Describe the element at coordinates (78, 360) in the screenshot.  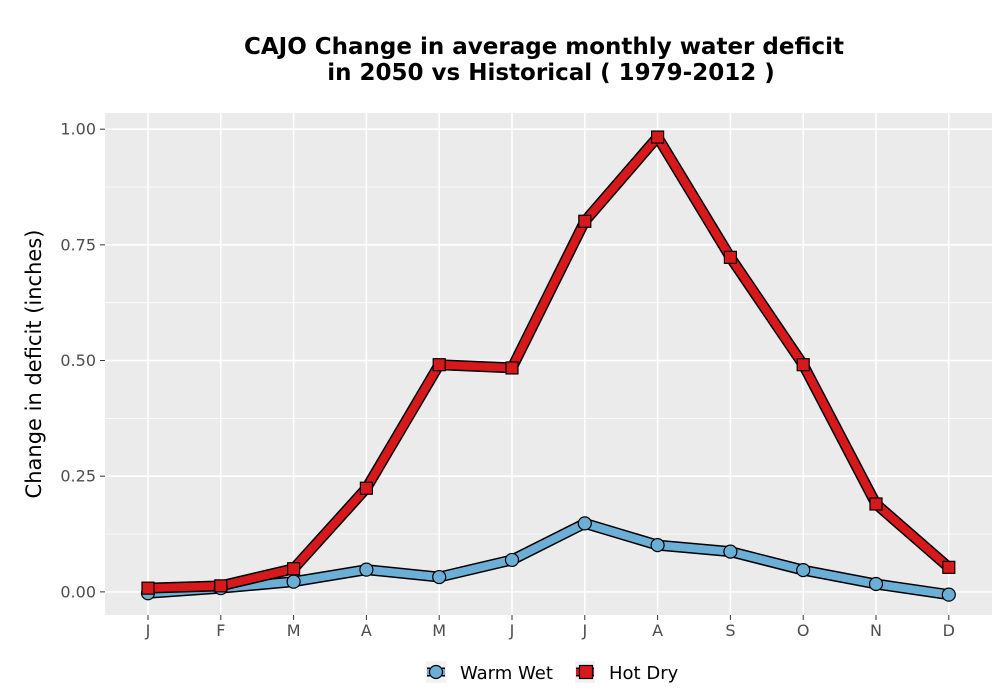
I see `y-tick-label: 0.50` at that location.